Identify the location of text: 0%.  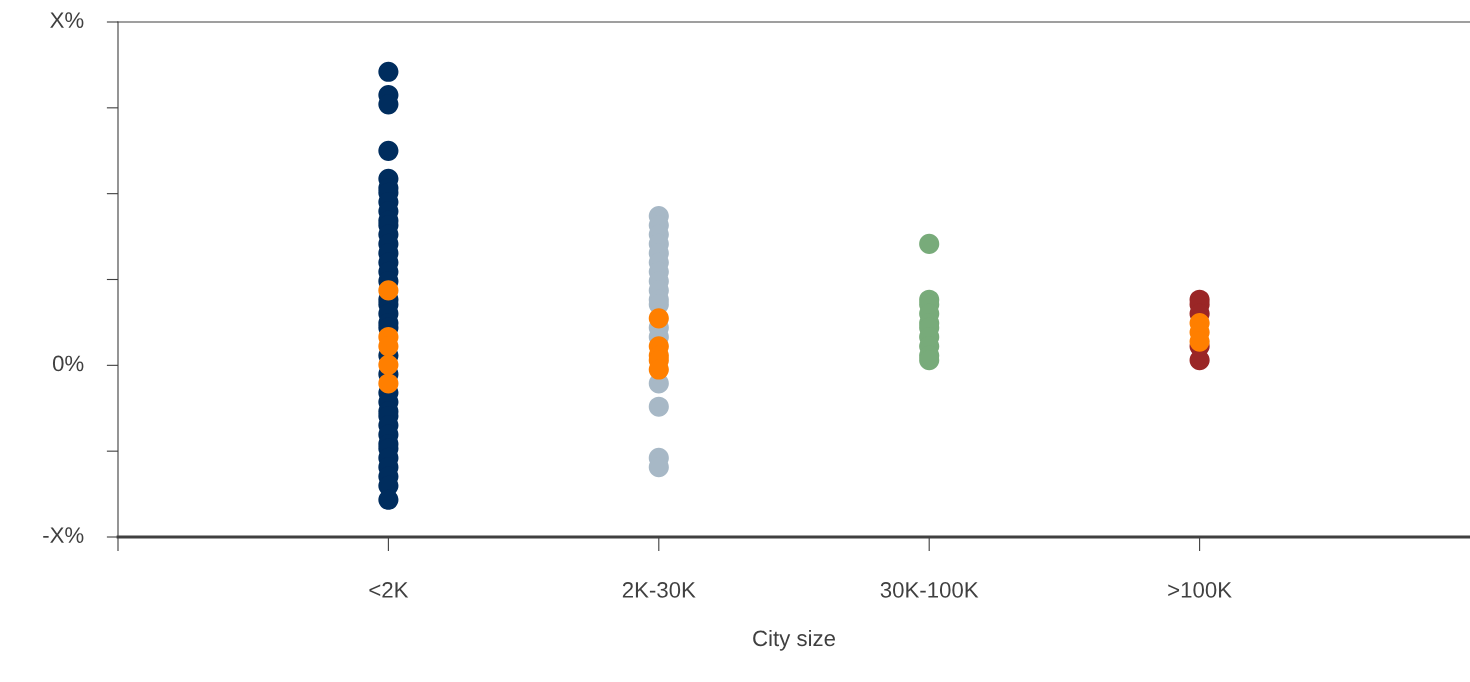
(68, 363).